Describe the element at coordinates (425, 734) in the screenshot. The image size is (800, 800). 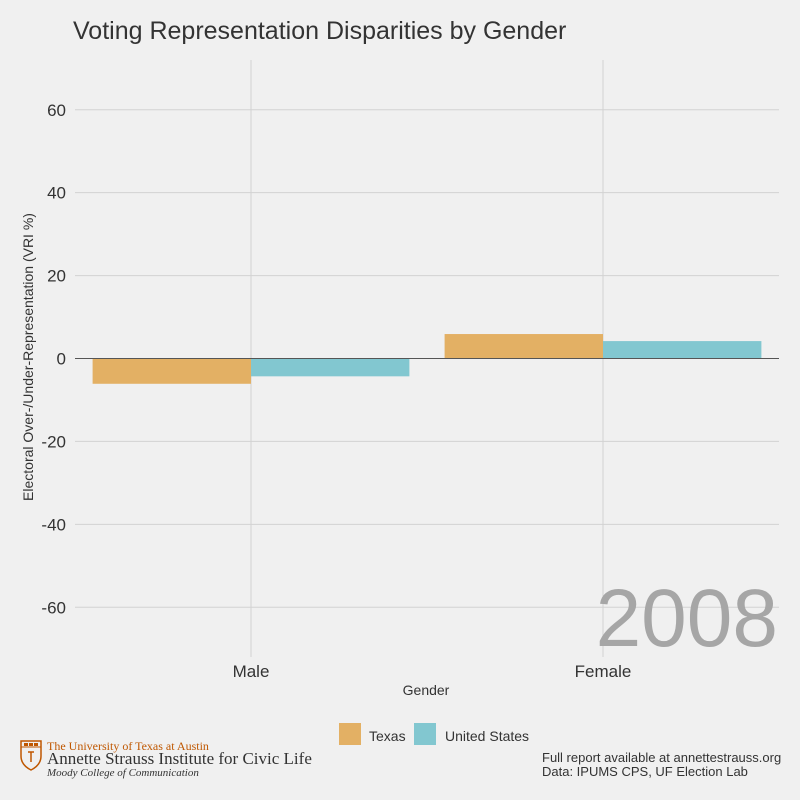
I see `legend-swatch-united-states` at that location.